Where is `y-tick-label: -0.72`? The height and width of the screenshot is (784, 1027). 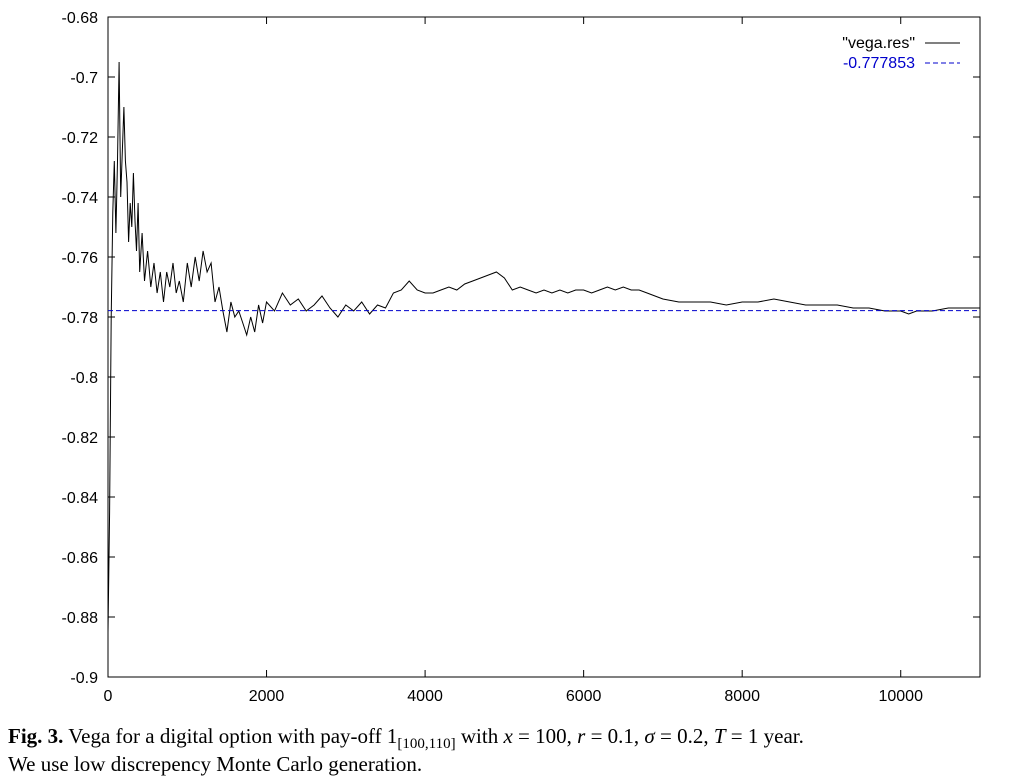 y-tick-label: -0.72 is located at coordinates (80, 138).